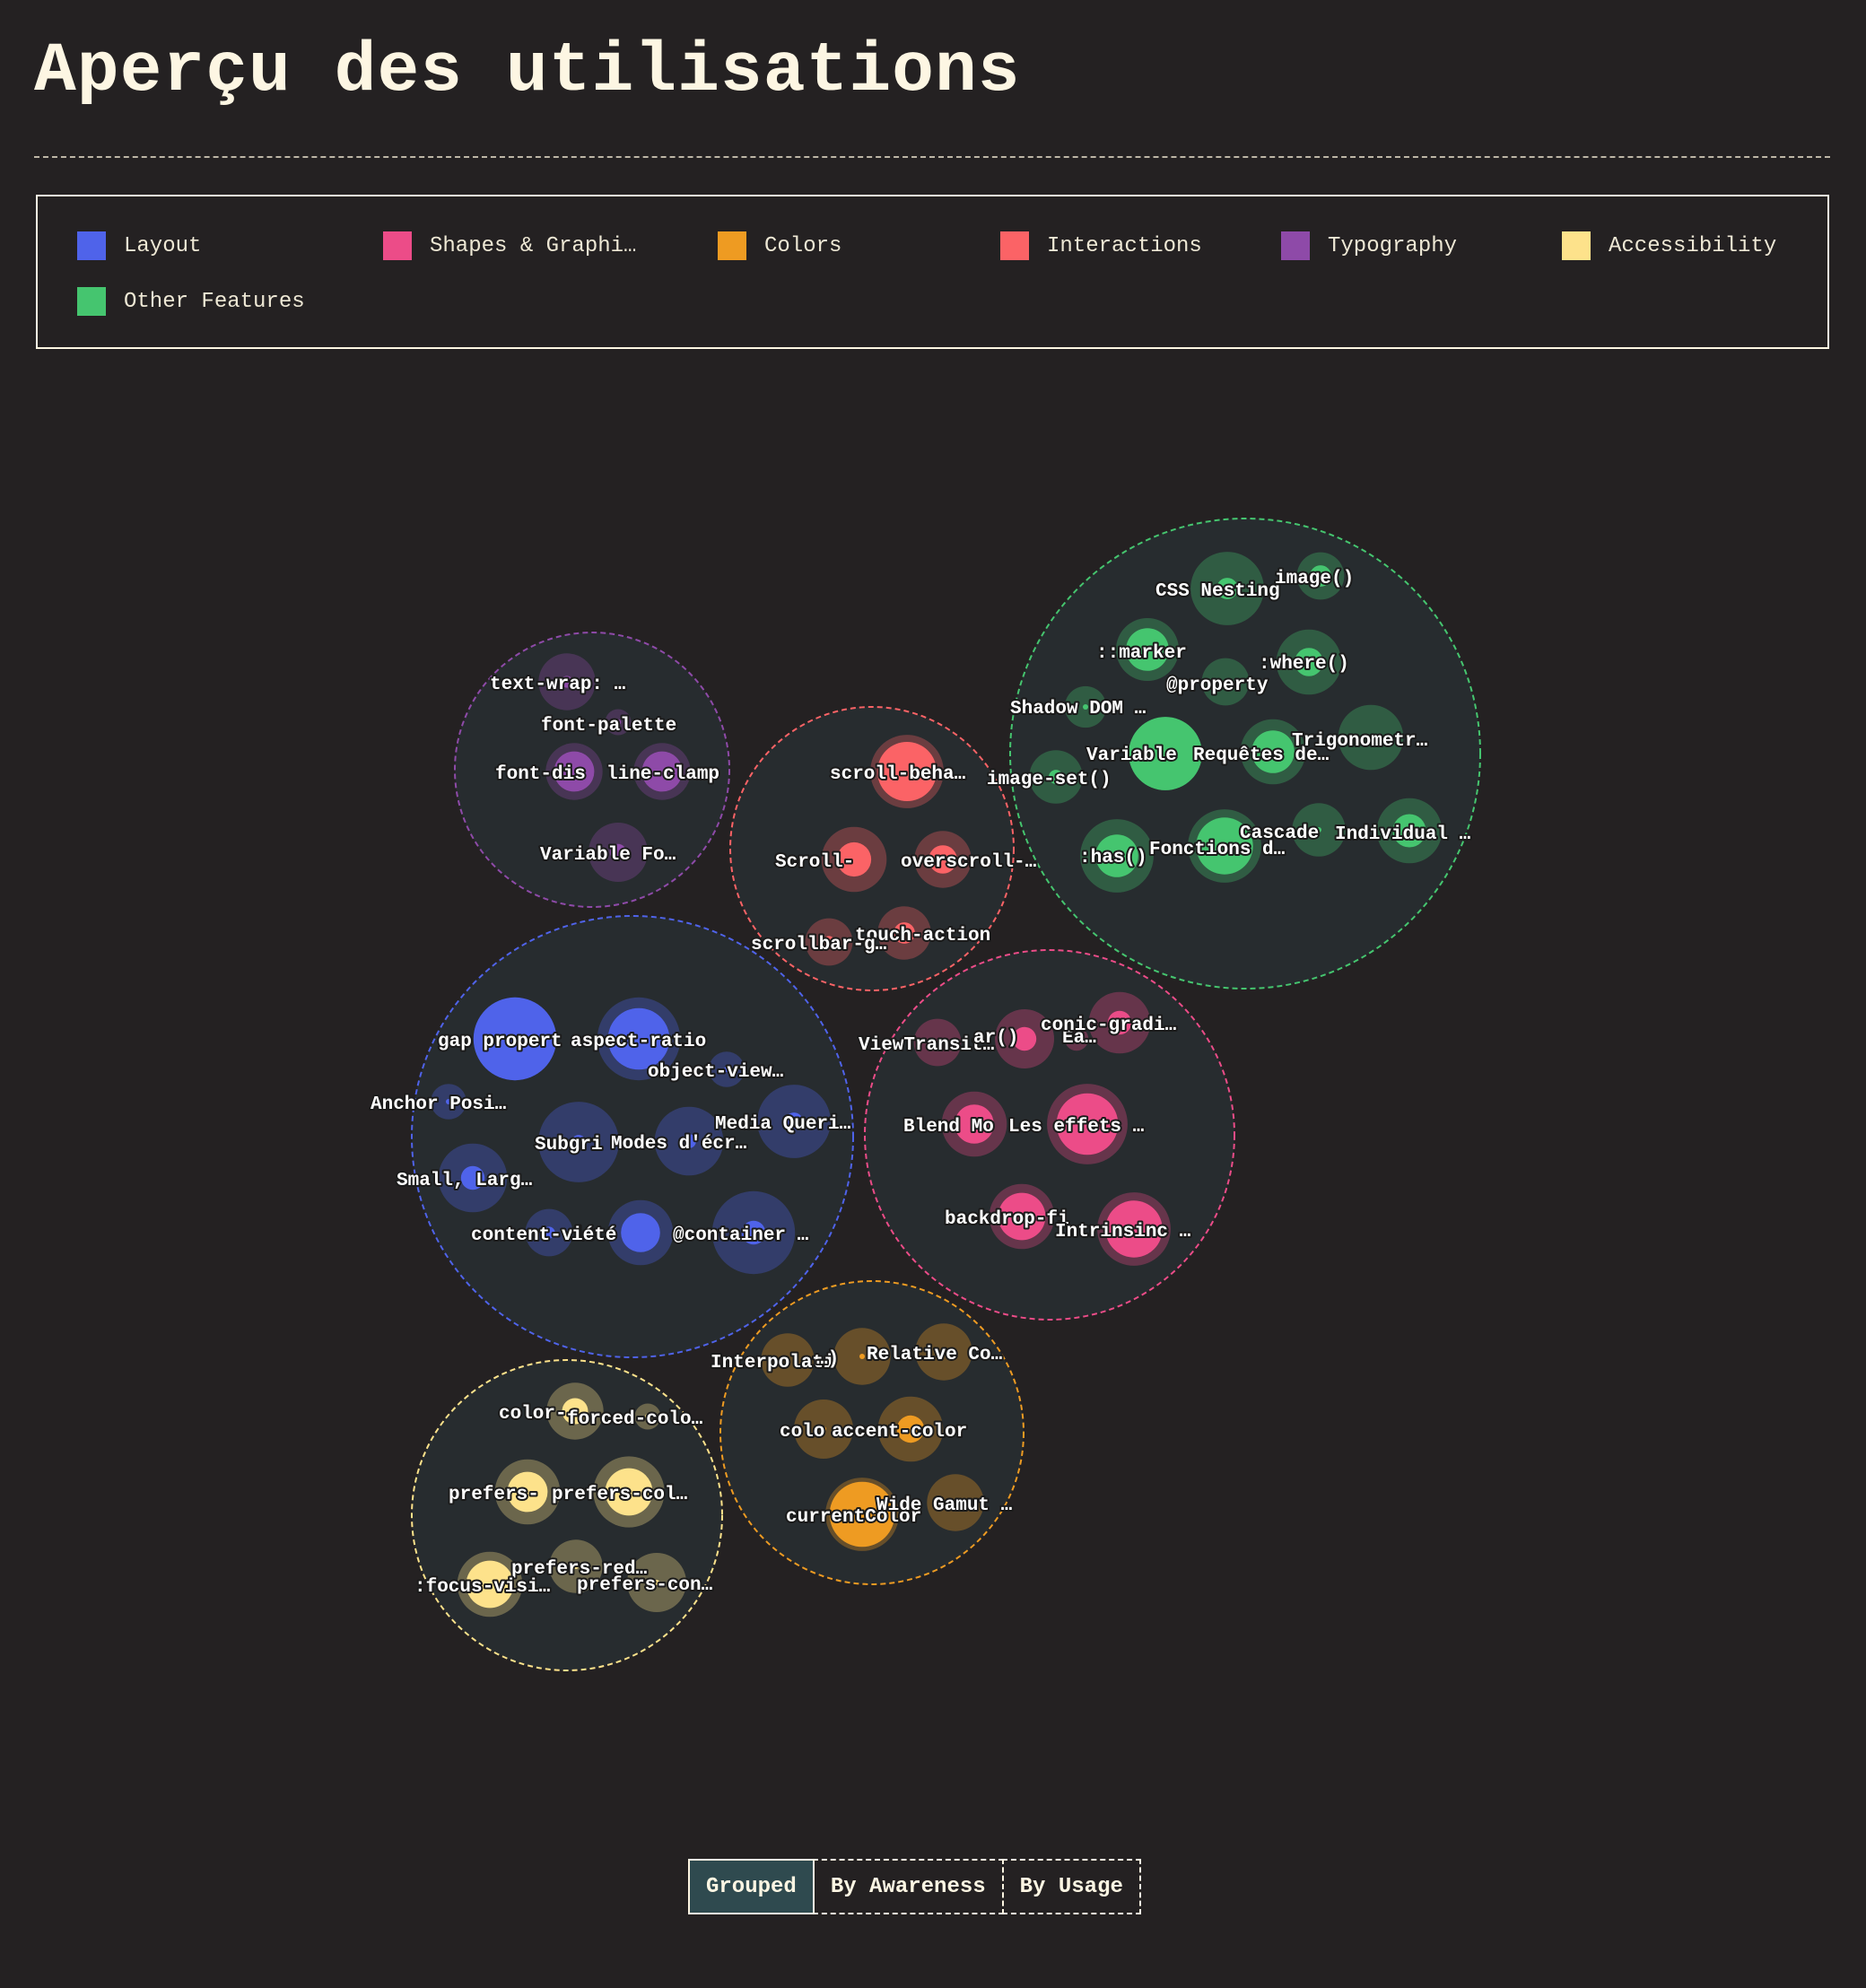 The height and width of the screenshot is (1988, 1866). What do you see at coordinates (1217, 686) in the screenshot?
I see `bubble-label: @property` at bounding box center [1217, 686].